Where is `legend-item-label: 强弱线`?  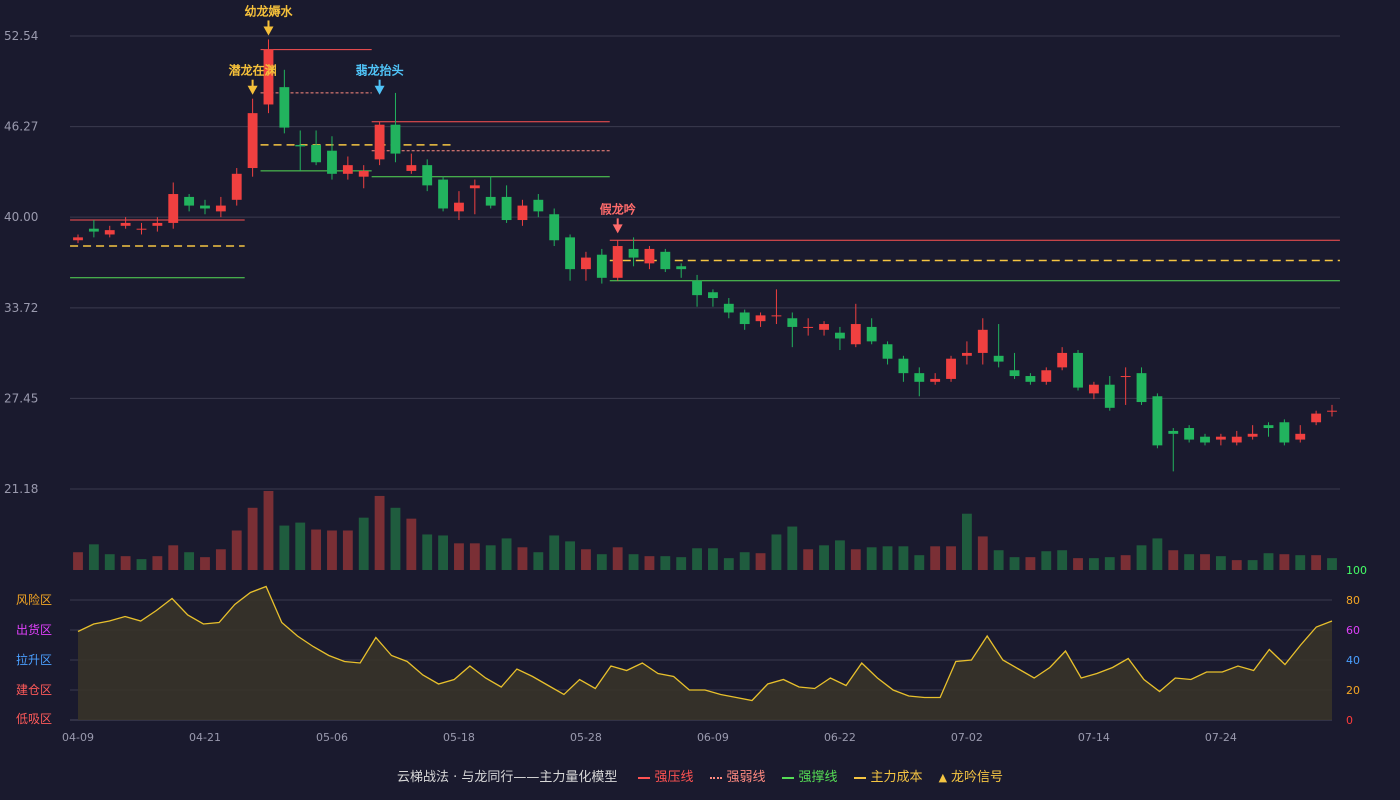 legend-item-label: 强弱线 is located at coordinates (746, 777).